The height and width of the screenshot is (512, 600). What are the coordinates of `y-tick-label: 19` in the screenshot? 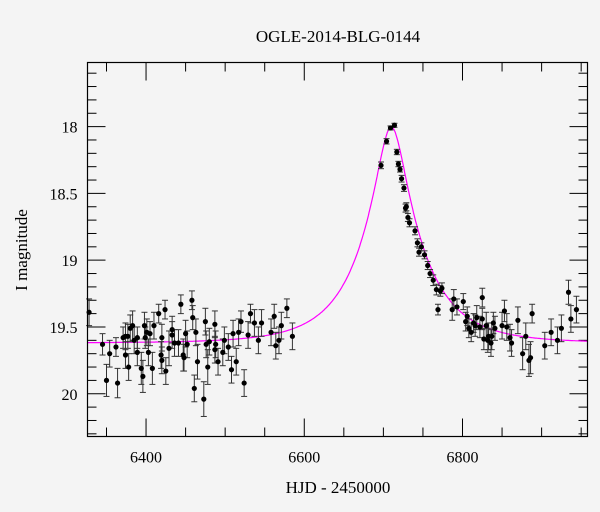 It's located at (70, 261).